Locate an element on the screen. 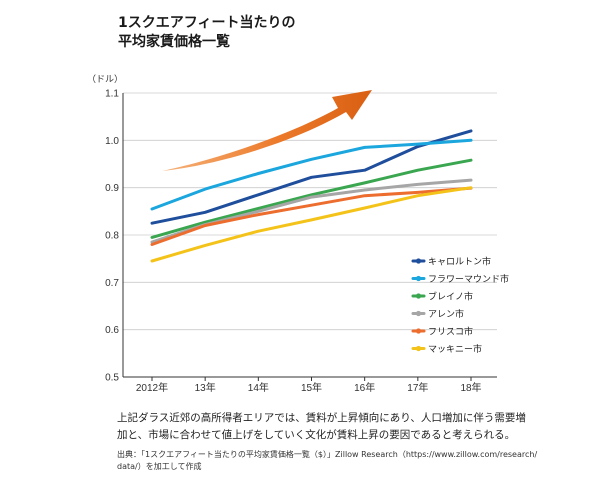  legend-label: アレン市 is located at coordinates (446, 314).